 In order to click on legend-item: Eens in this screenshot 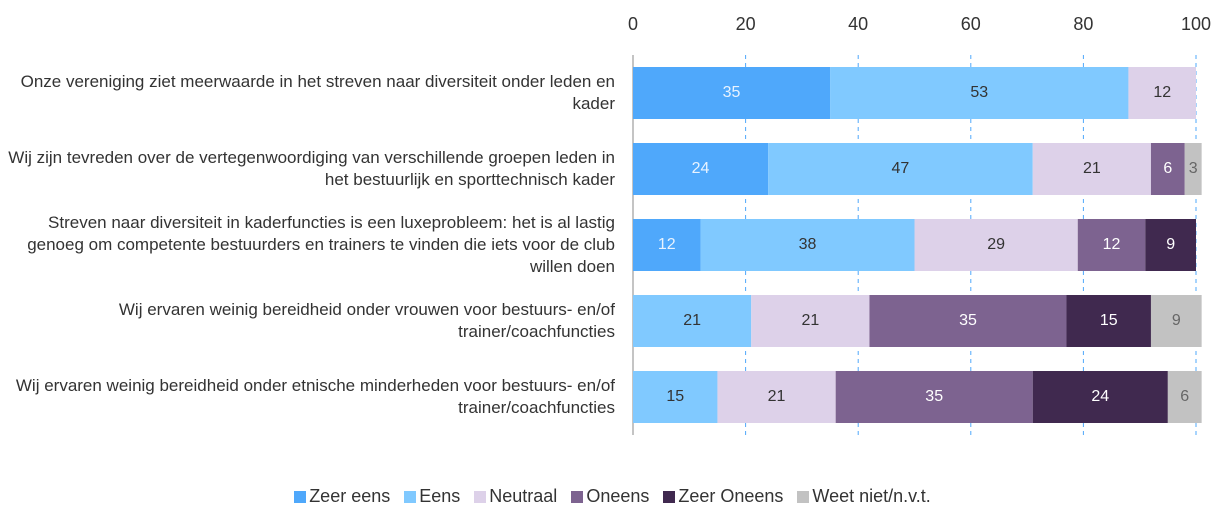, I will do `click(432, 496)`.